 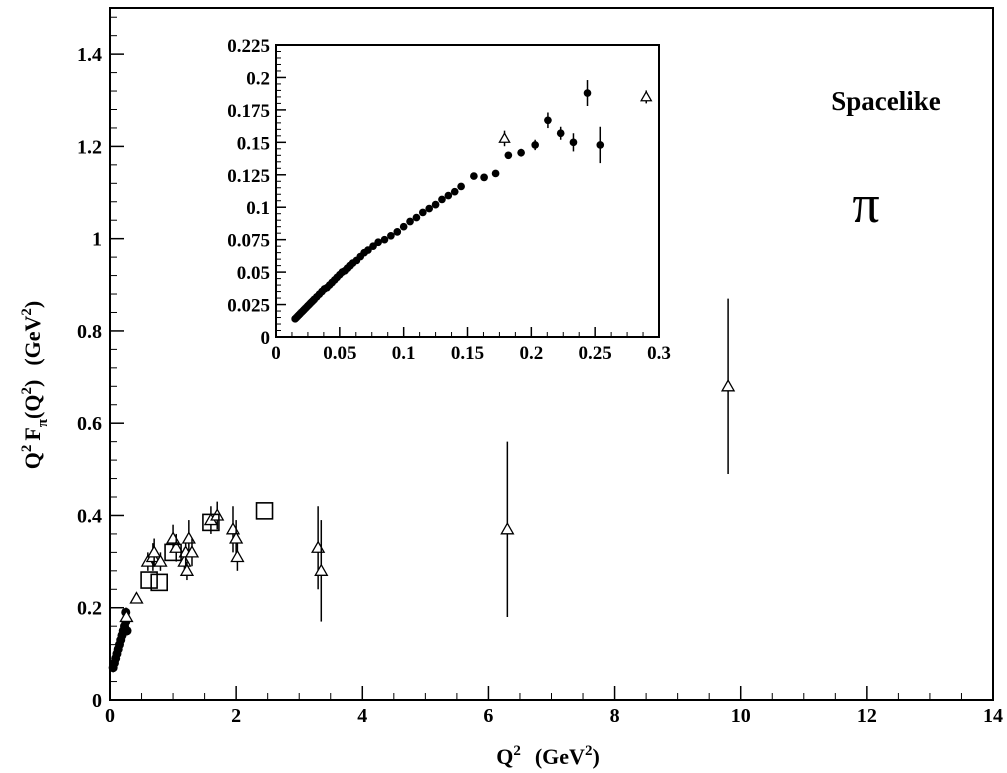 I want to click on inset-y-tick-label: 0.05, so click(x=253, y=273).